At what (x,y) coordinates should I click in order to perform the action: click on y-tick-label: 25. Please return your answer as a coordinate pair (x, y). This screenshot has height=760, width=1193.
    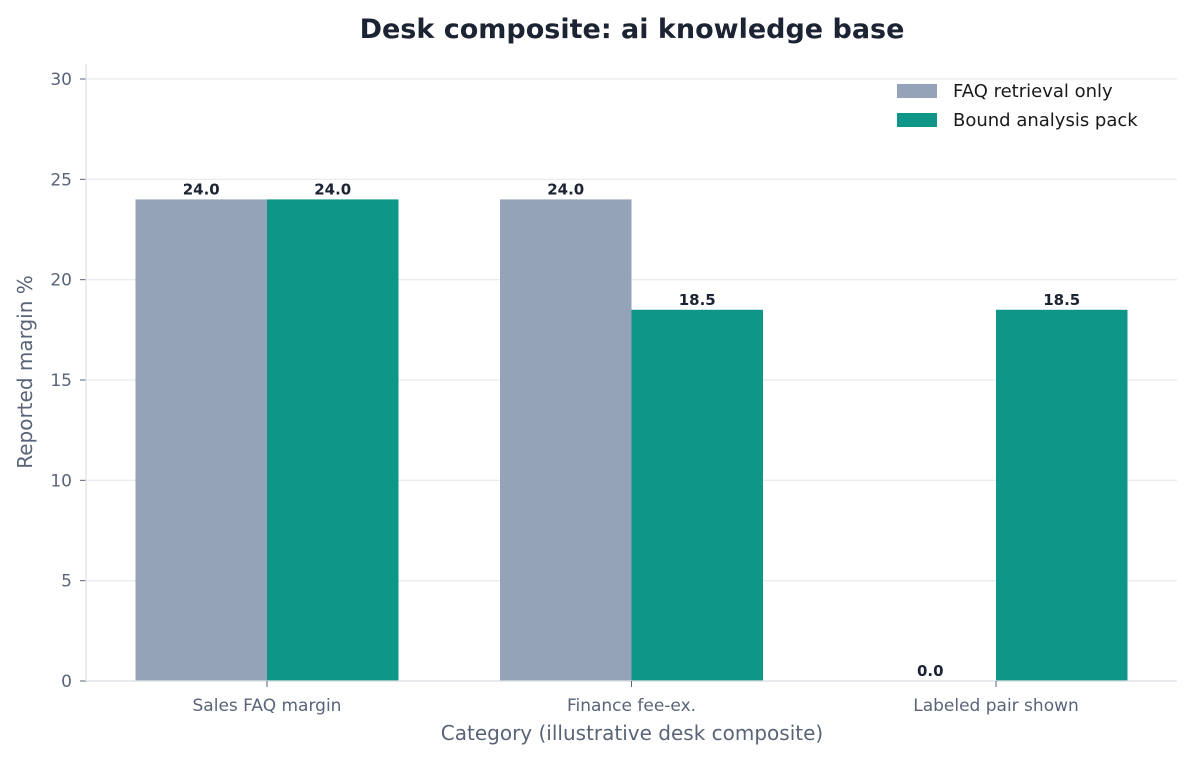
    Looking at the image, I should click on (61, 180).